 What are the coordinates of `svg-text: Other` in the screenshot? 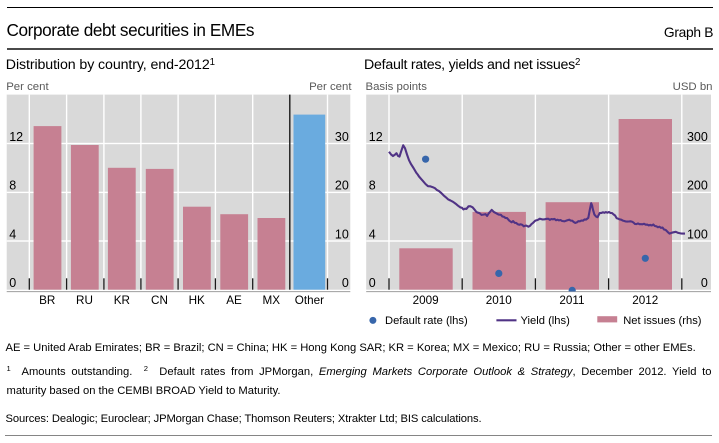 It's located at (309, 300).